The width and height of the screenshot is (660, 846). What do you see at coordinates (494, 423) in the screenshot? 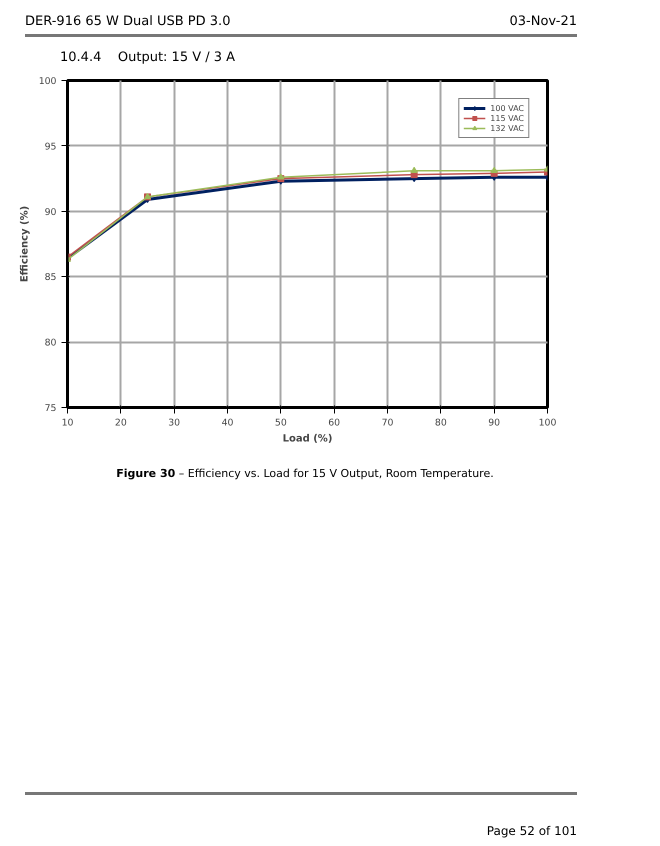
I see `x-tick-label: 90` at bounding box center [494, 423].